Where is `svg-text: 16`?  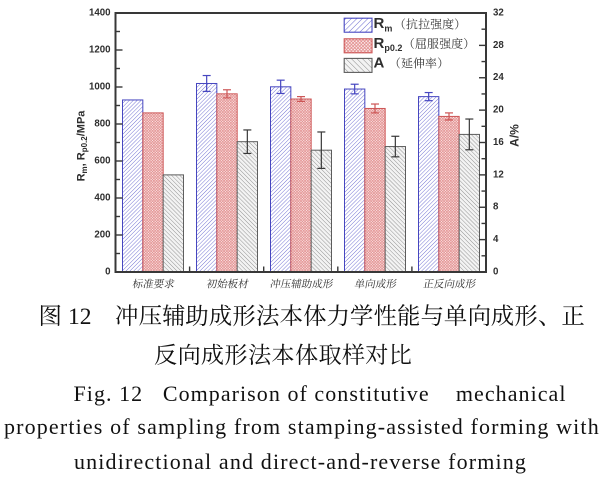 svg-text: 16 is located at coordinates (498, 142).